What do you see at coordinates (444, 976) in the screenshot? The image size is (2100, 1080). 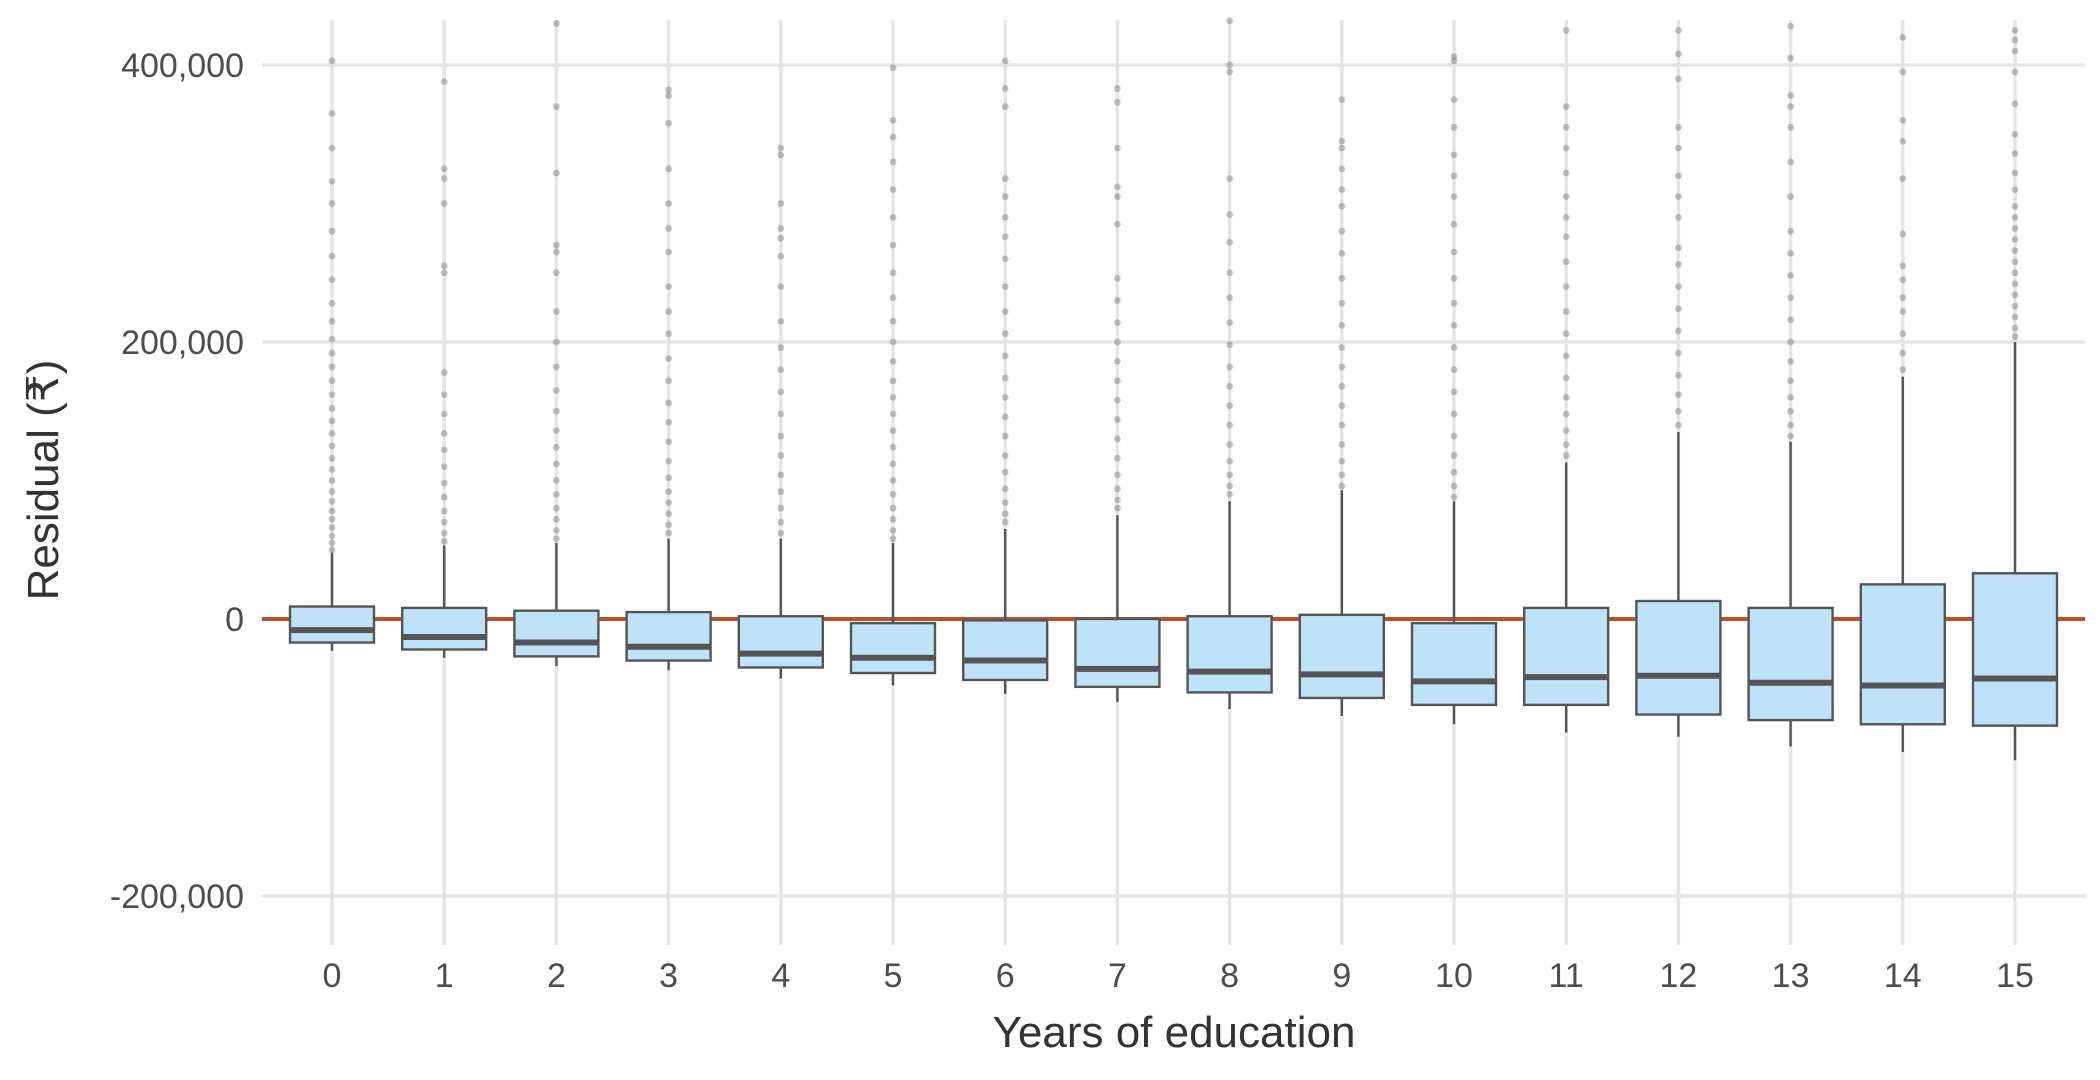 I see `x-tick-label: 1` at bounding box center [444, 976].